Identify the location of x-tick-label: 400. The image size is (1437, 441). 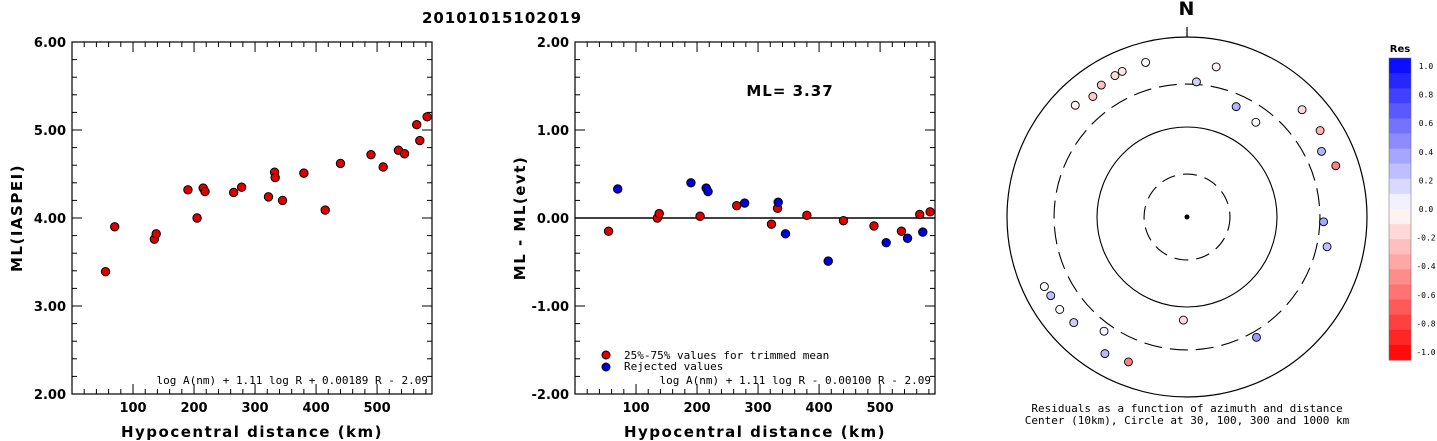
(315, 408).